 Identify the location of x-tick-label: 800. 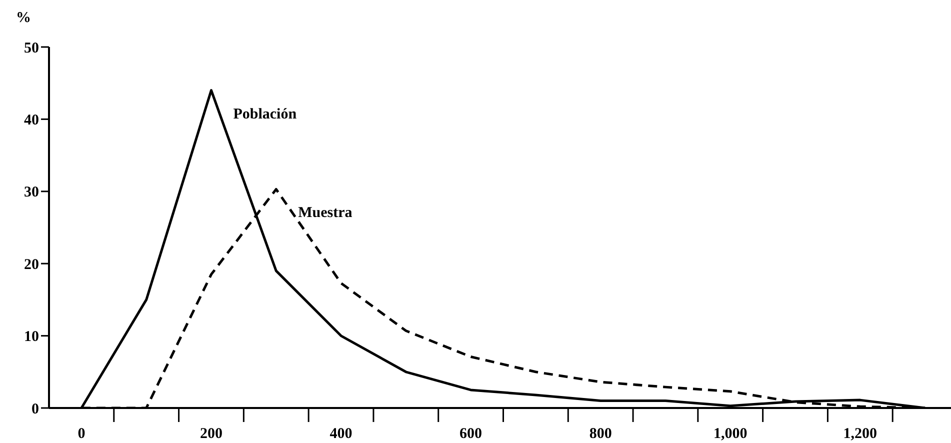
(600, 434).